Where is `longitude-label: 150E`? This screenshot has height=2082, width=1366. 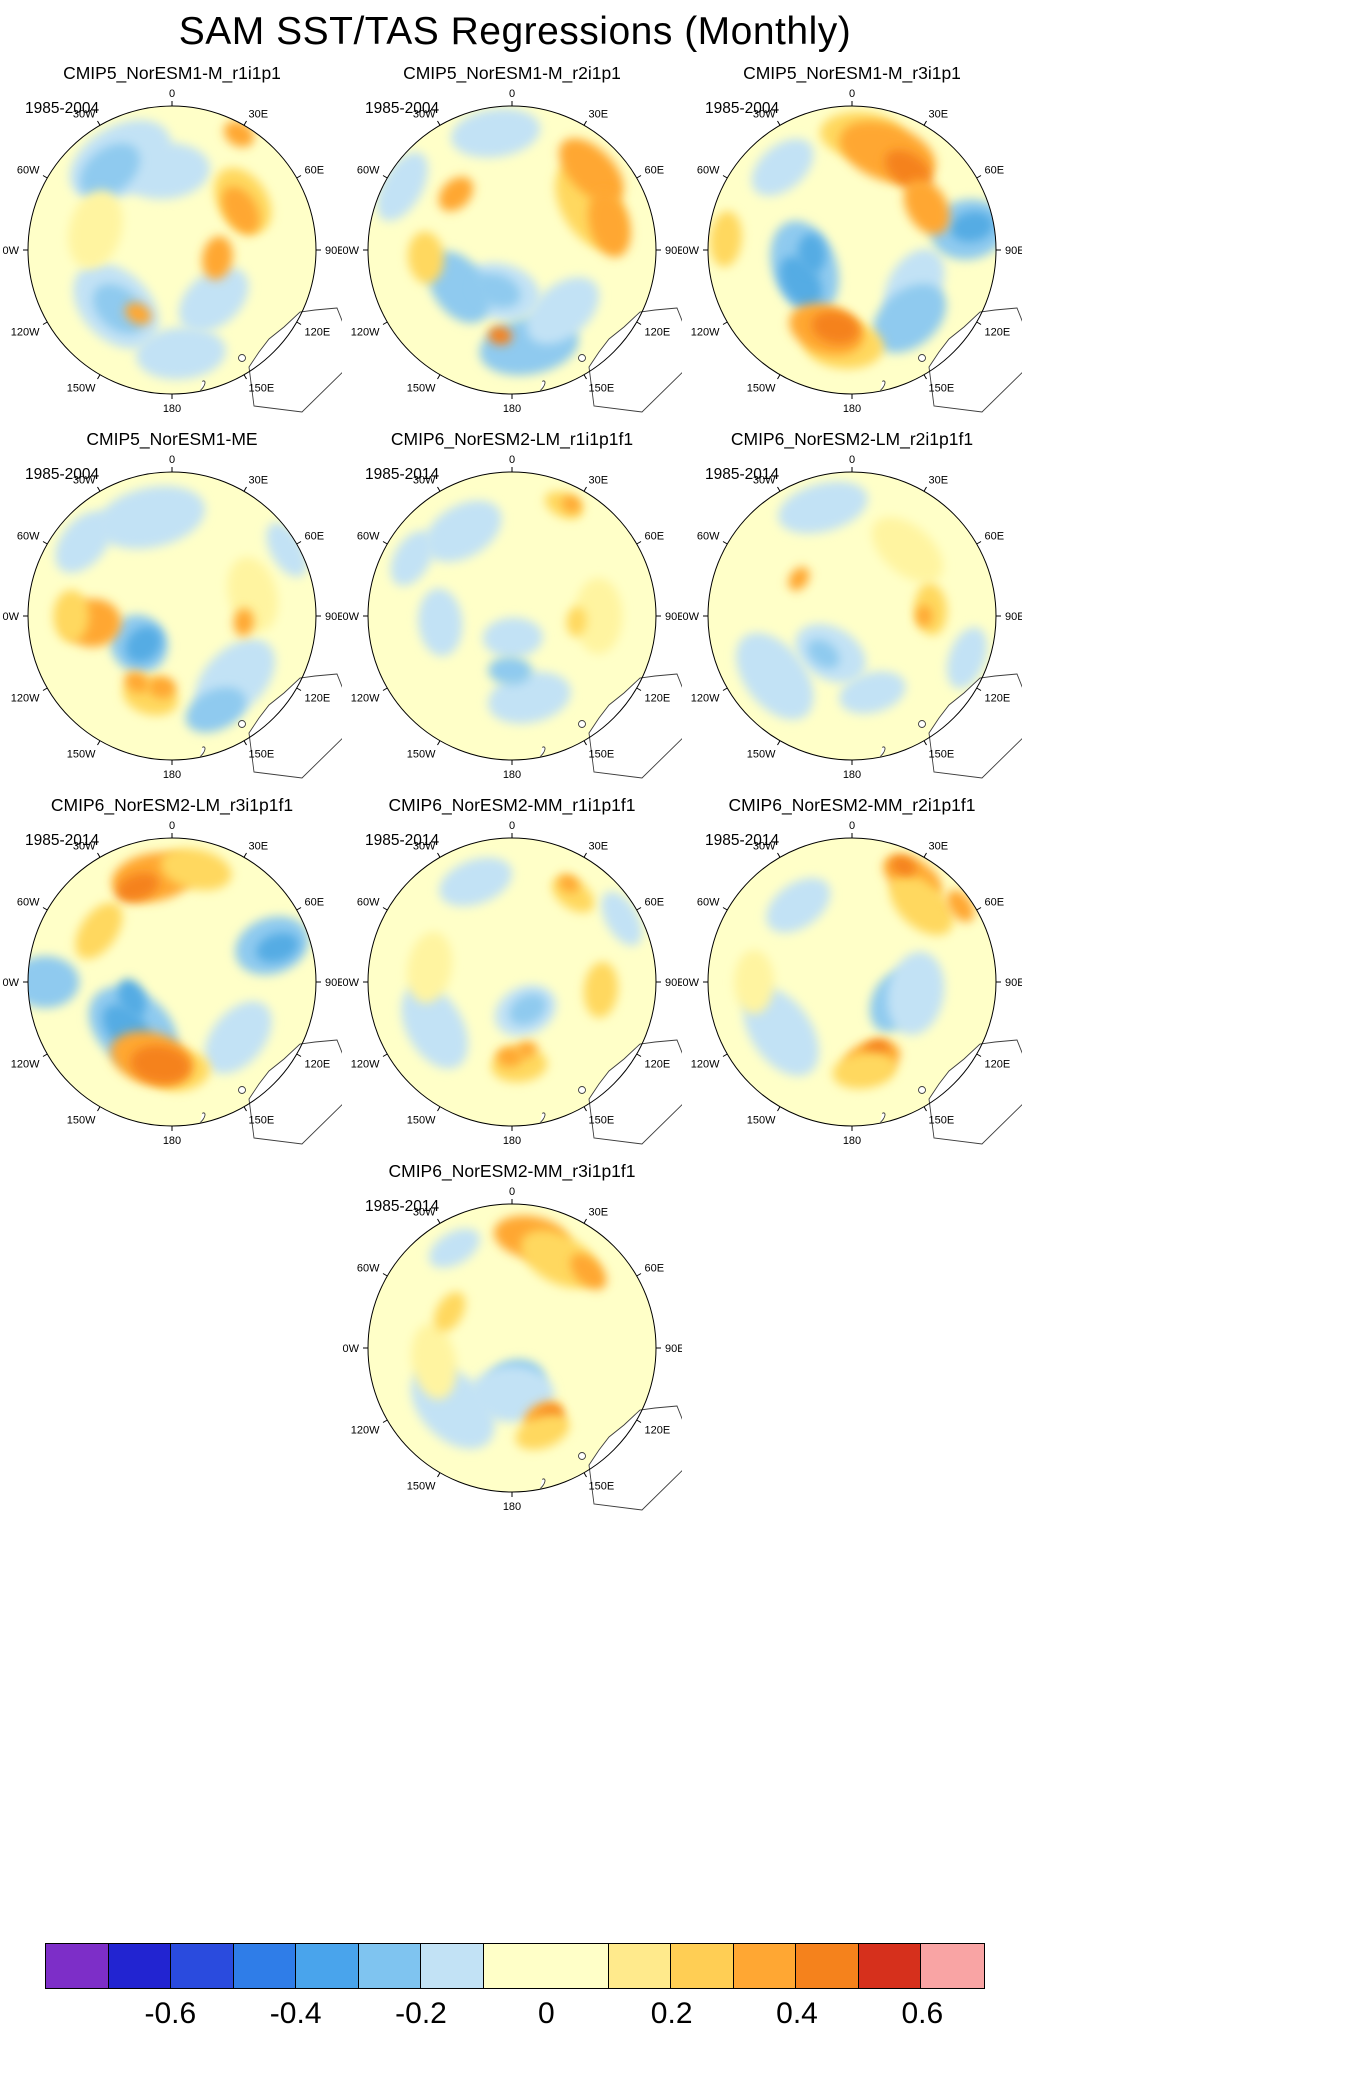 longitude-label: 150E is located at coordinates (602, 1487).